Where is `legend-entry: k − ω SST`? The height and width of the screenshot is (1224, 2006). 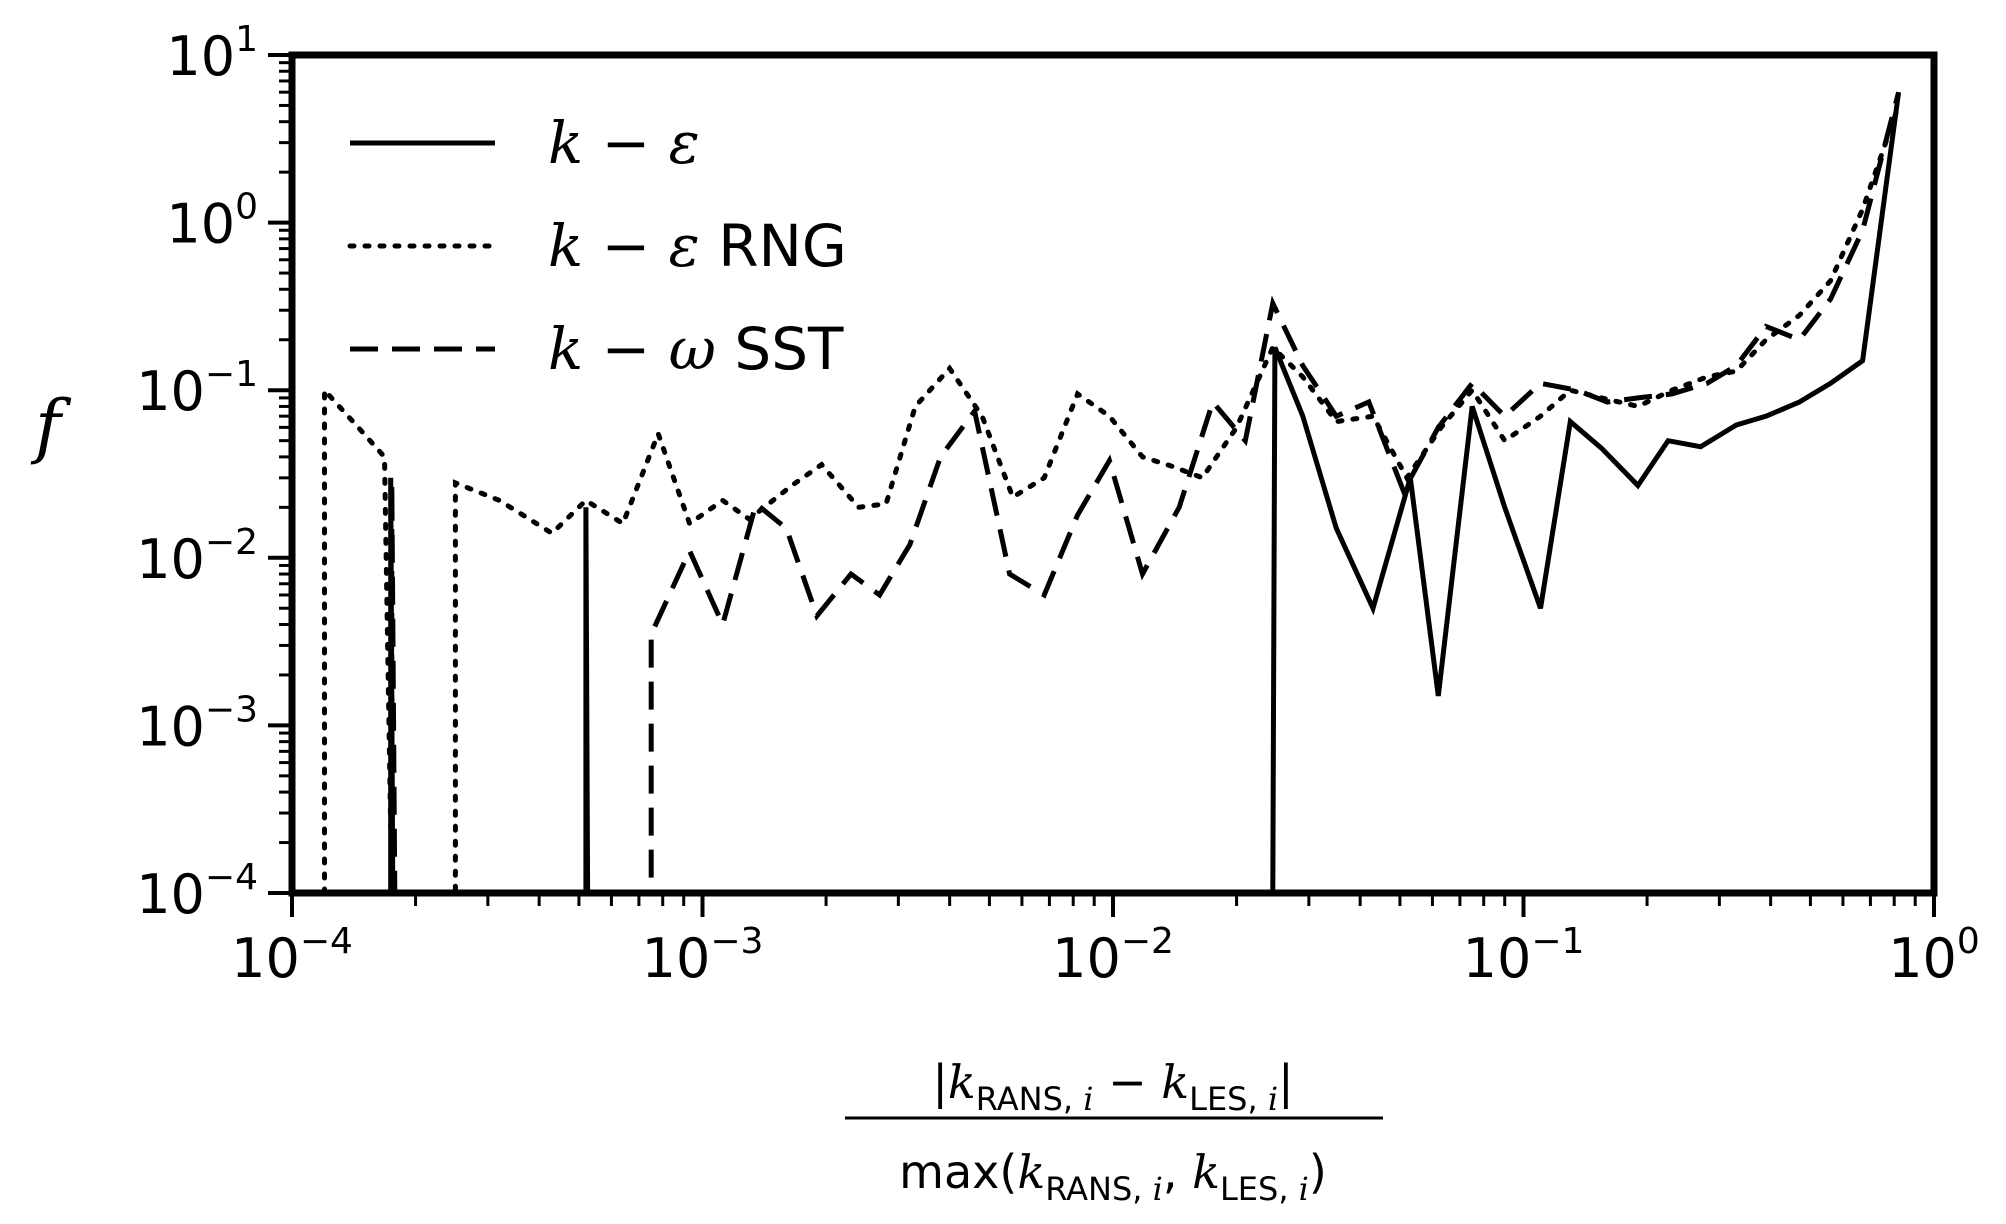
legend-entry: k − ω SST is located at coordinates (696, 349).